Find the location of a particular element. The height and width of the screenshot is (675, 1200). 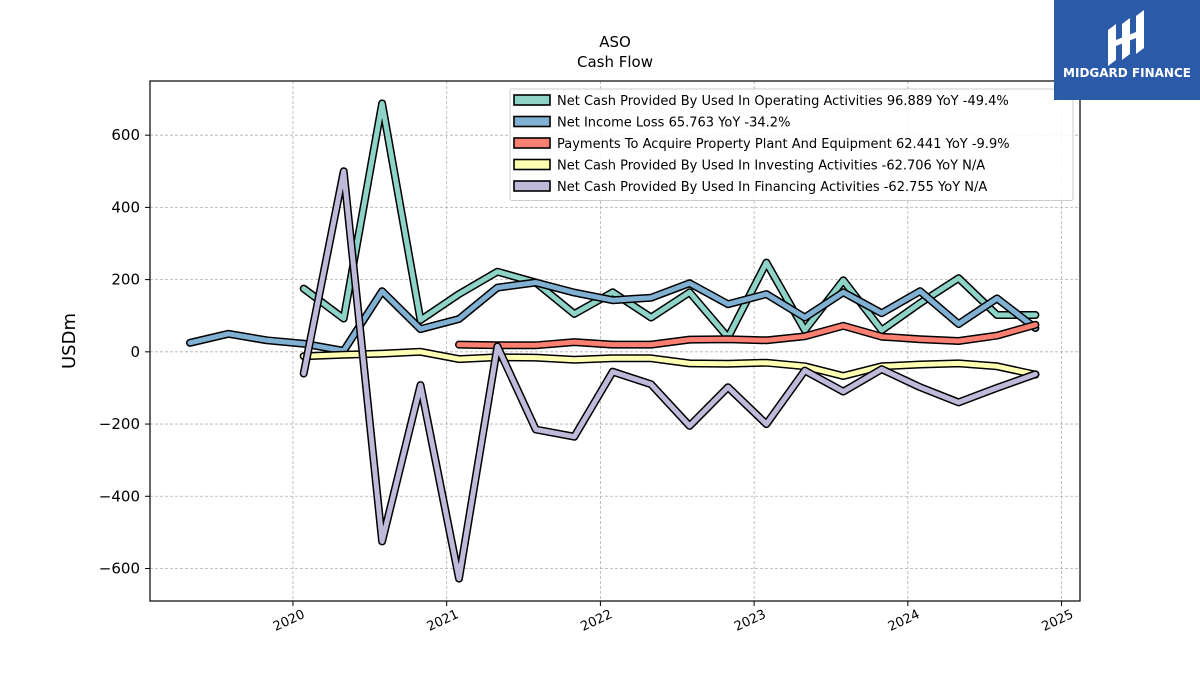

legend-box is located at coordinates (791, 144).